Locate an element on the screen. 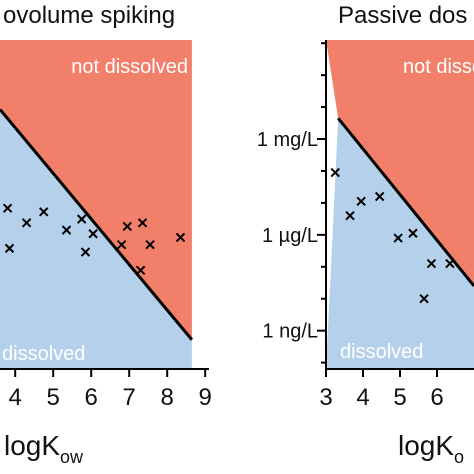 Image resolution: width=474 pixels, height=474 pixels. right-data-point-8-stroke-b is located at coordinates (450, 263).